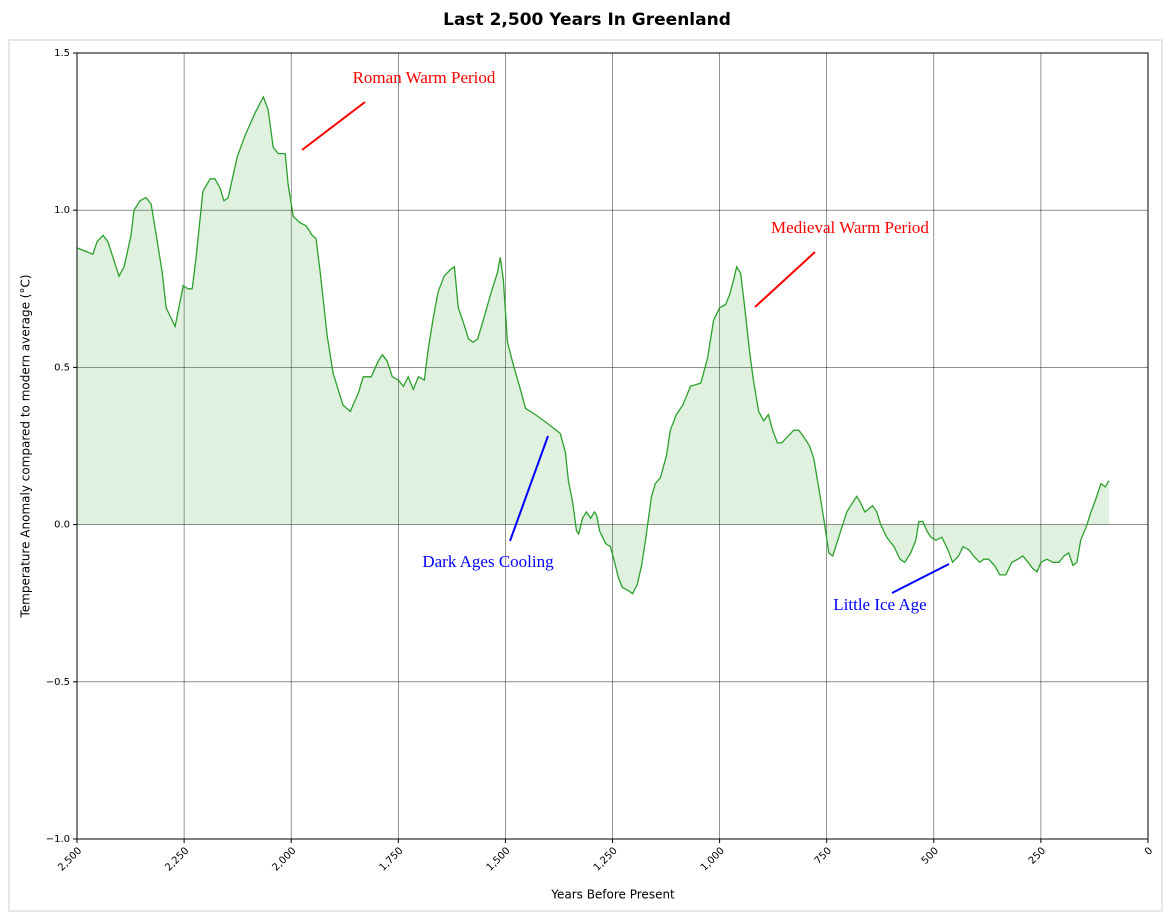  What do you see at coordinates (488, 561) in the screenshot?
I see `annotation: Dark Ages Cooling` at bounding box center [488, 561].